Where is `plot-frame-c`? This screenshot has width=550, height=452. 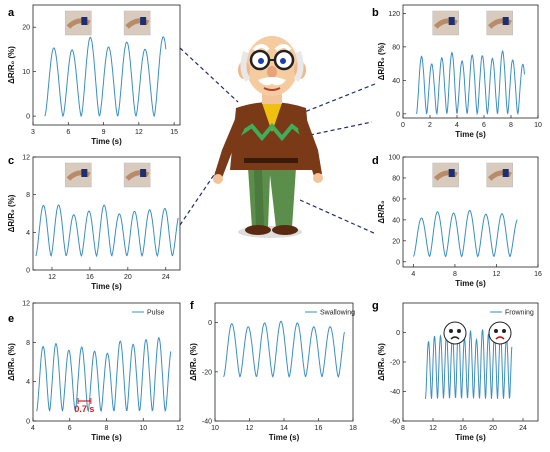
plot-frame-c is located at coordinates (106, 213).